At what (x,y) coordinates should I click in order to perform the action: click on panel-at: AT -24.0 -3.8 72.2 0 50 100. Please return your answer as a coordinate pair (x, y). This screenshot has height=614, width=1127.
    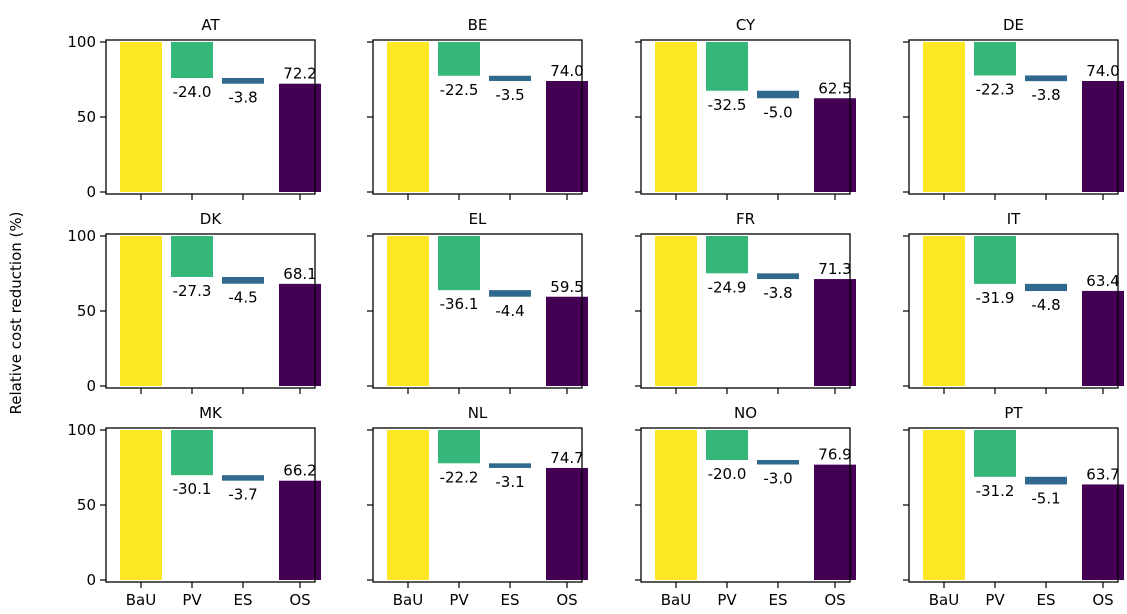
    Looking at the image, I should click on (194, 108).